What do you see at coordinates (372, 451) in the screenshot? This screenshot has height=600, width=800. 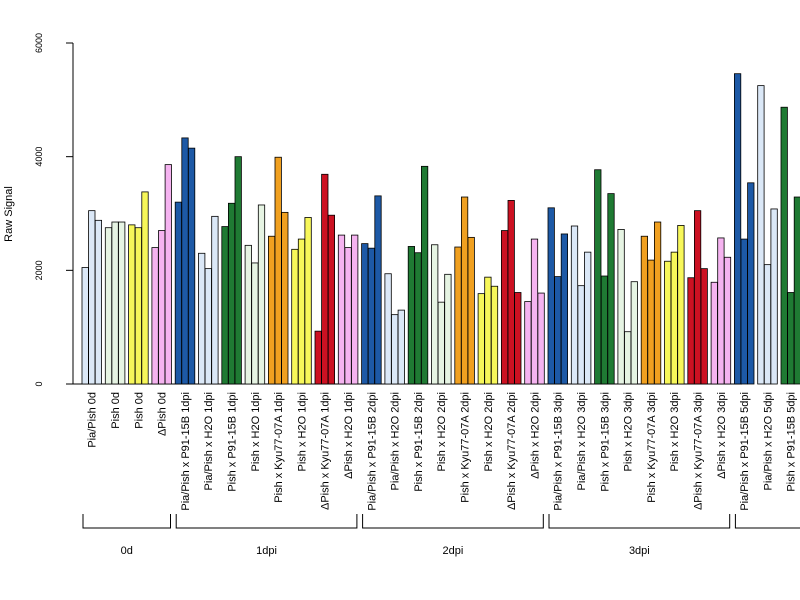 I see `x-tick-label: Pia/Pish x P91-15B 2dpi` at bounding box center [372, 451].